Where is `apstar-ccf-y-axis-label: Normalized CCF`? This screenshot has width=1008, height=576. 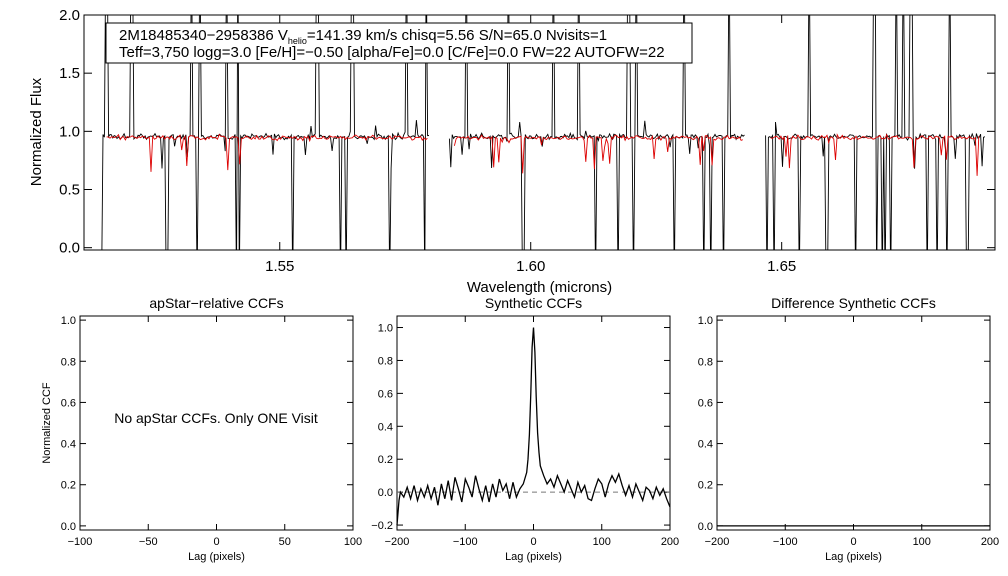
apstar-ccf-y-axis-label: Normalized CCF is located at coordinates (47, 423).